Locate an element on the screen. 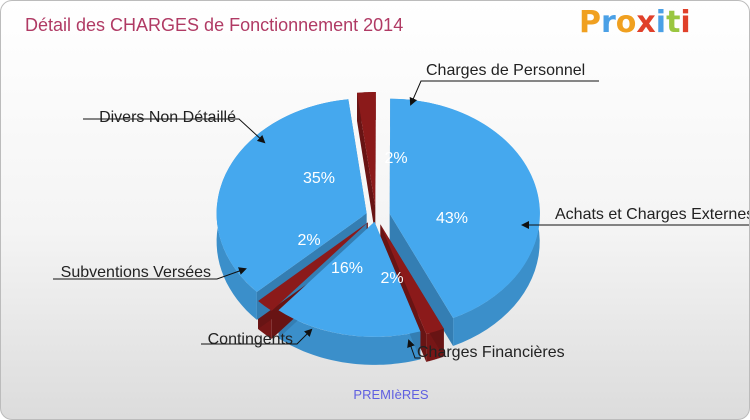 This screenshot has height=420, width=750. logo-letter: P is located at coordinates (590, 22).